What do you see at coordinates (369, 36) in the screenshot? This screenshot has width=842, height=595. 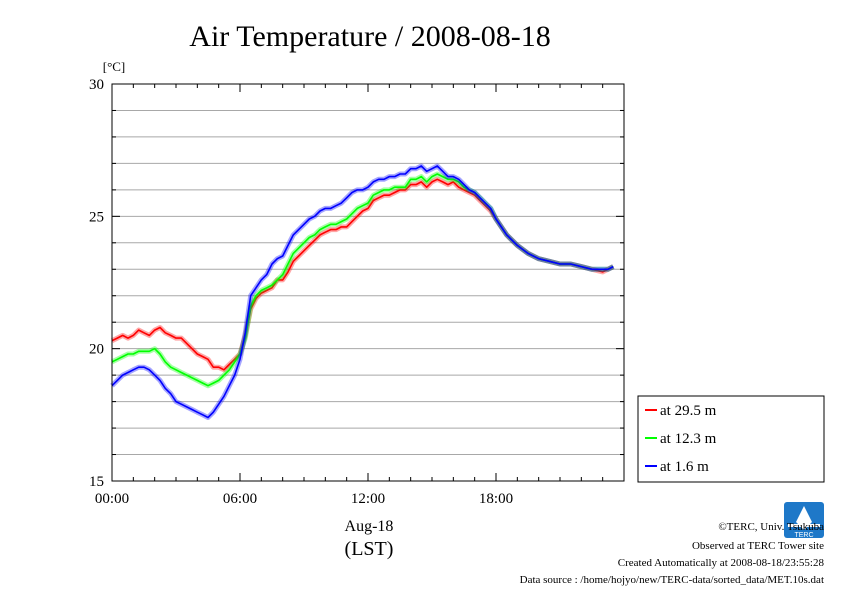 I see `chart-title: Air Temperature / 2008-08-18` at bounding box center [369, 36].